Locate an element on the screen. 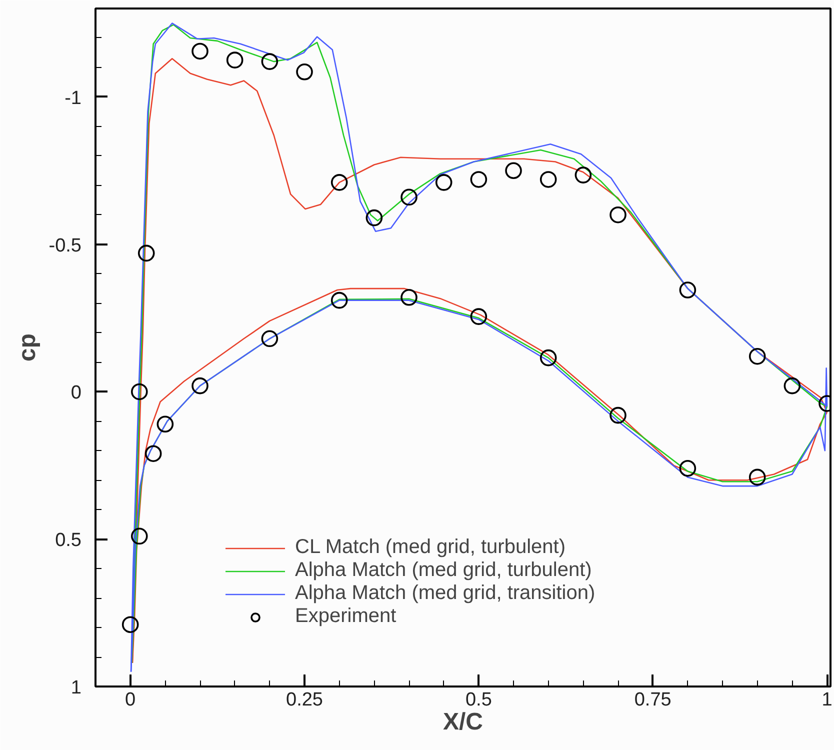  x-axis-title: X/C is located at coordinates (463, 722).